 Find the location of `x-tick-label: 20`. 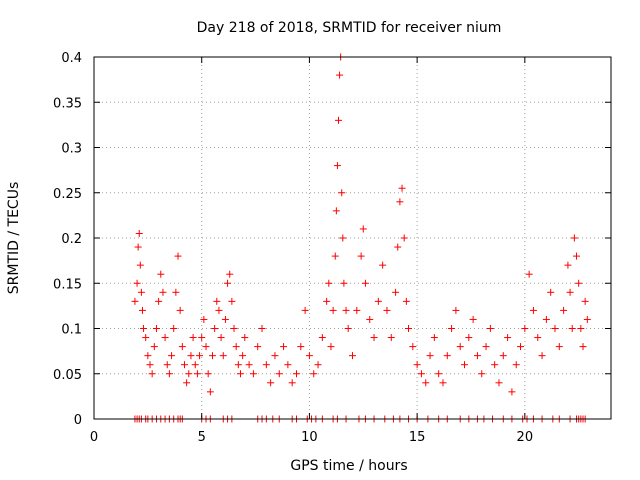

x-tick-label: 20 is located at coordinates (525, 437).